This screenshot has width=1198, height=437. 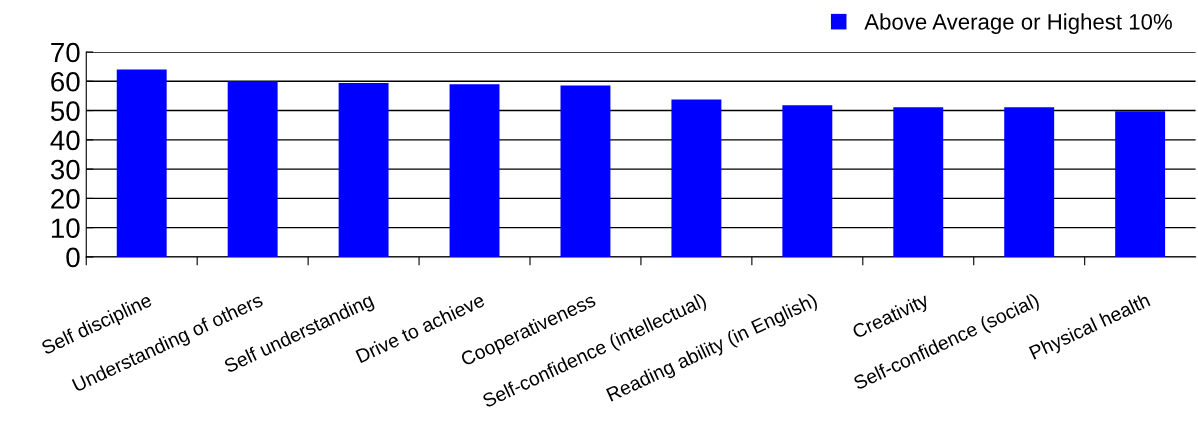 What do you see at coordinates (65, 169) in the screenshot?
I see `y-tick-label: 30` at bounding box center [65, 169].